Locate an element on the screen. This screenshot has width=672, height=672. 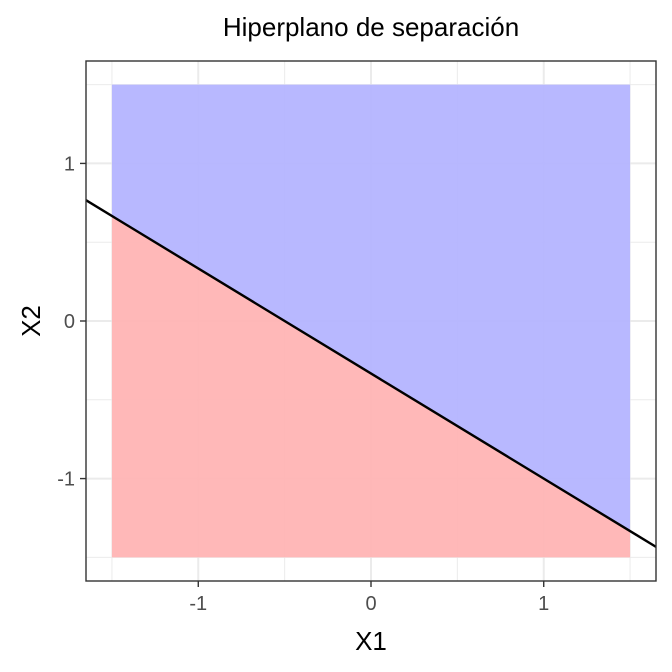
x-tick-label: -1 is located at coordinates (198, 604).